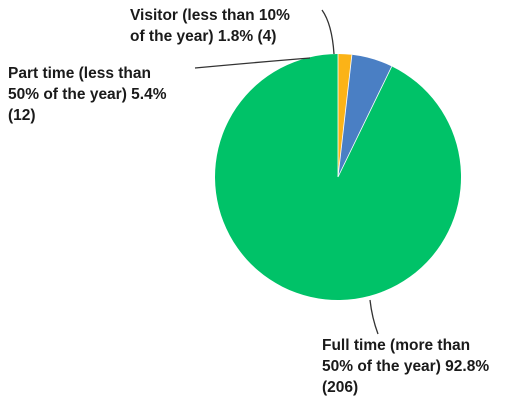 The width and height of the screenshot is (532, 402). Describe the element at coordinates (22, 115) in the screenshot. I see `slice-label-line: (12)` at that location.